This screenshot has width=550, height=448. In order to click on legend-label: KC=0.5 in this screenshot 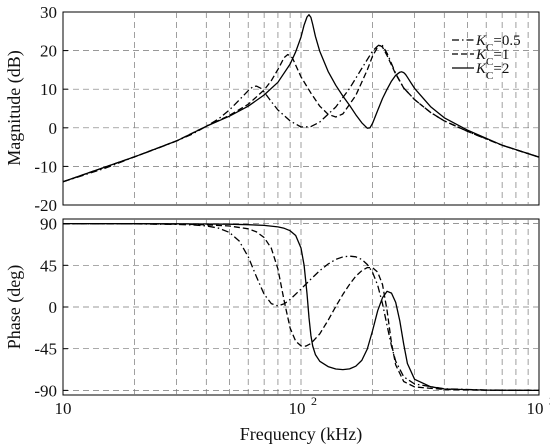, I will do `click(498, 43)`.